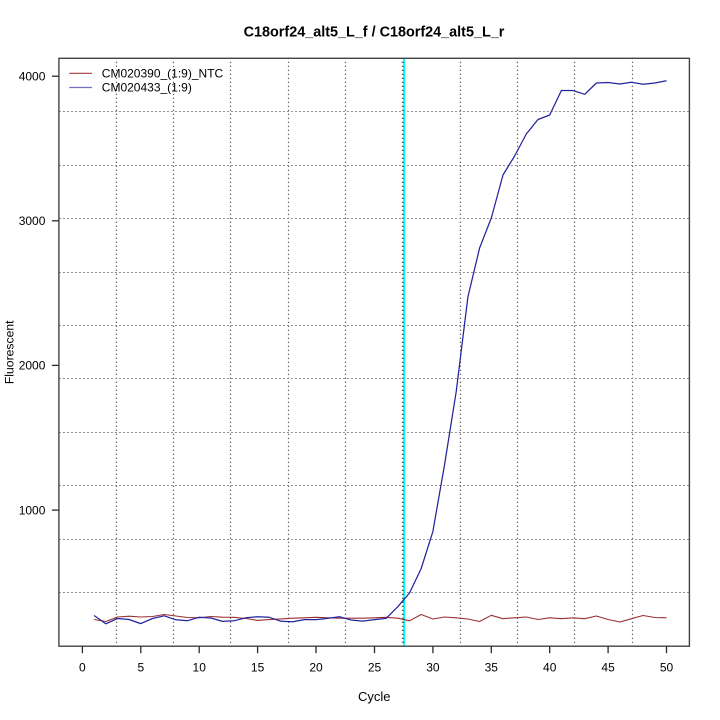  Describe the element at coordinates (82, 668) in the screenshot. I see `svg-text: 0` at that location.